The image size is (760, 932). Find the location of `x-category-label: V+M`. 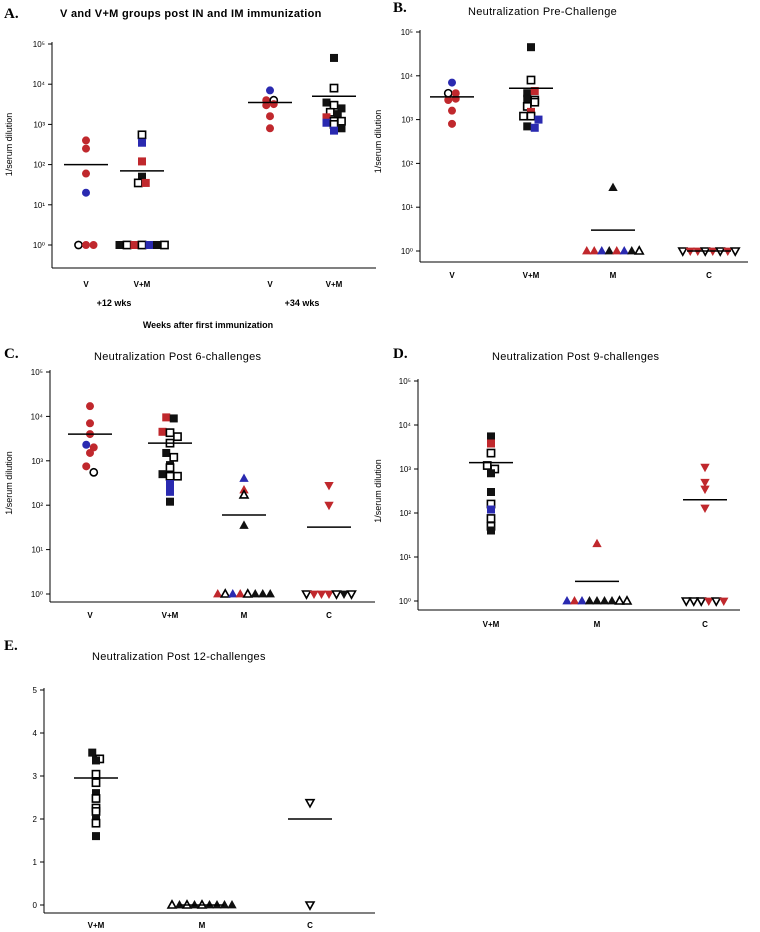

x-category-label: V+M is located at coordinates (170, 615).